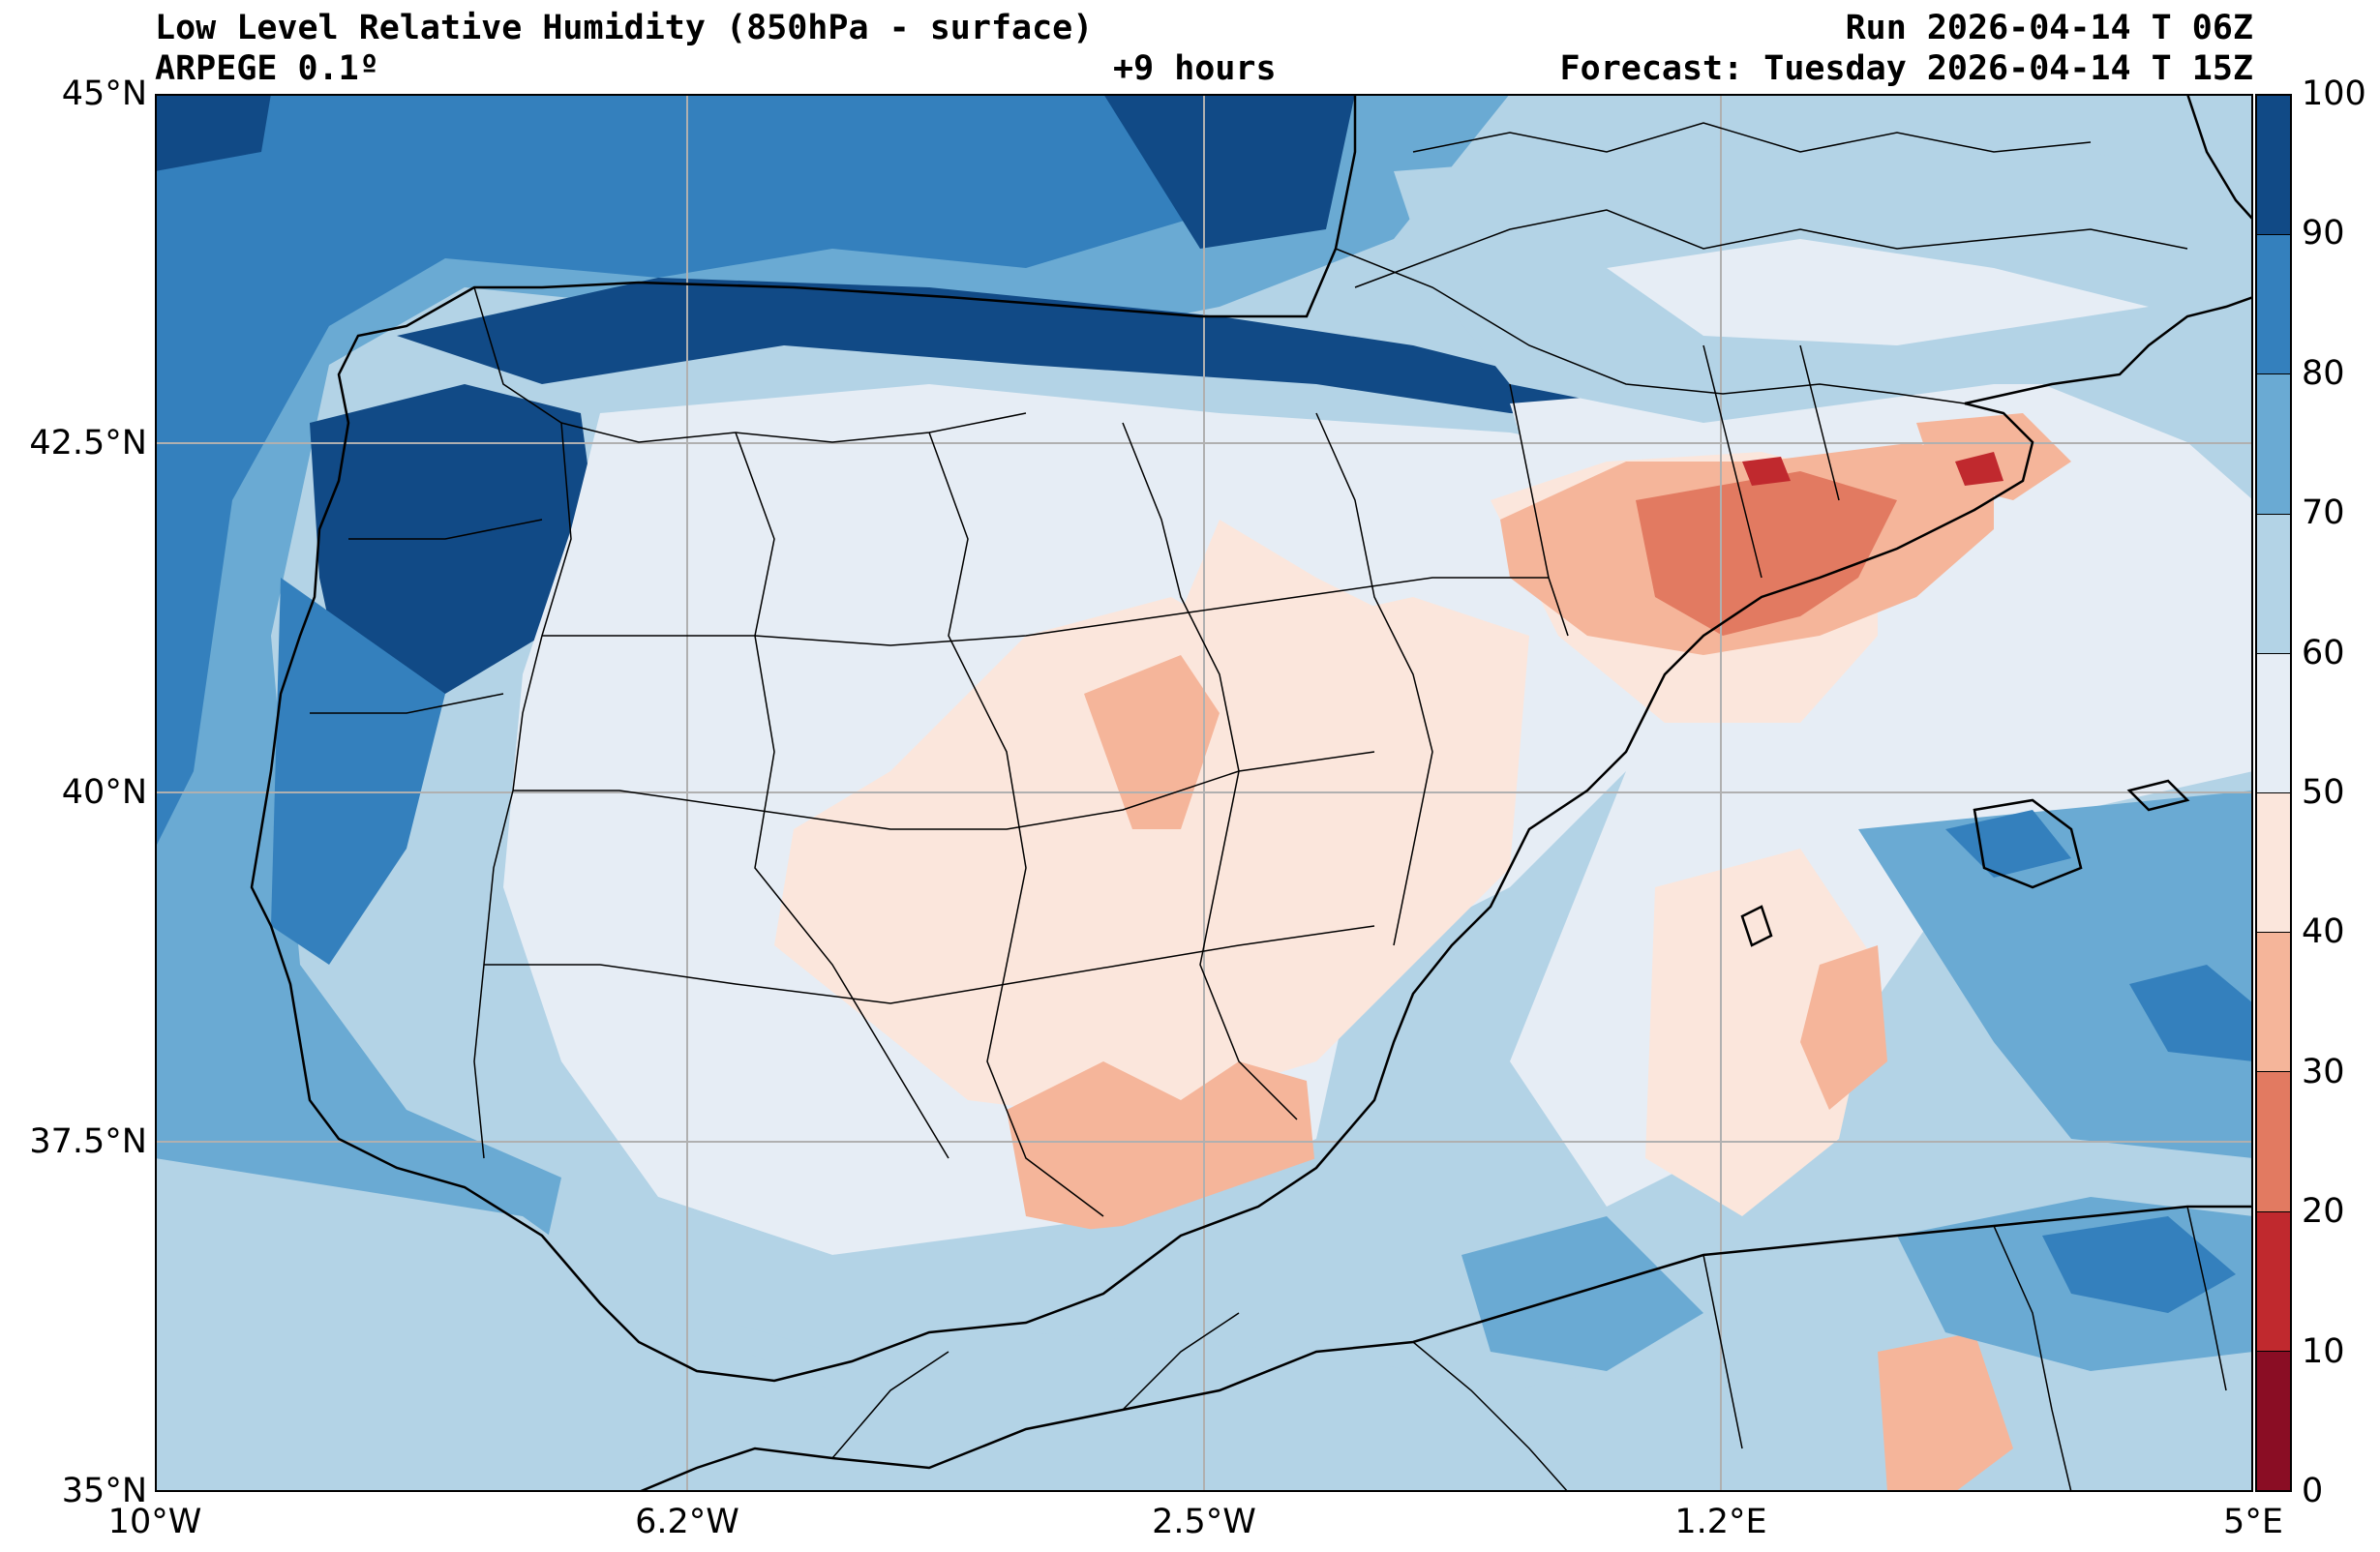 The width and height of the screenshot is (2380, 1552). What do you see at coordinates (2028, 844) in the screenshot?
I see `mallorca-coast` at bounding box center [2028, 844].